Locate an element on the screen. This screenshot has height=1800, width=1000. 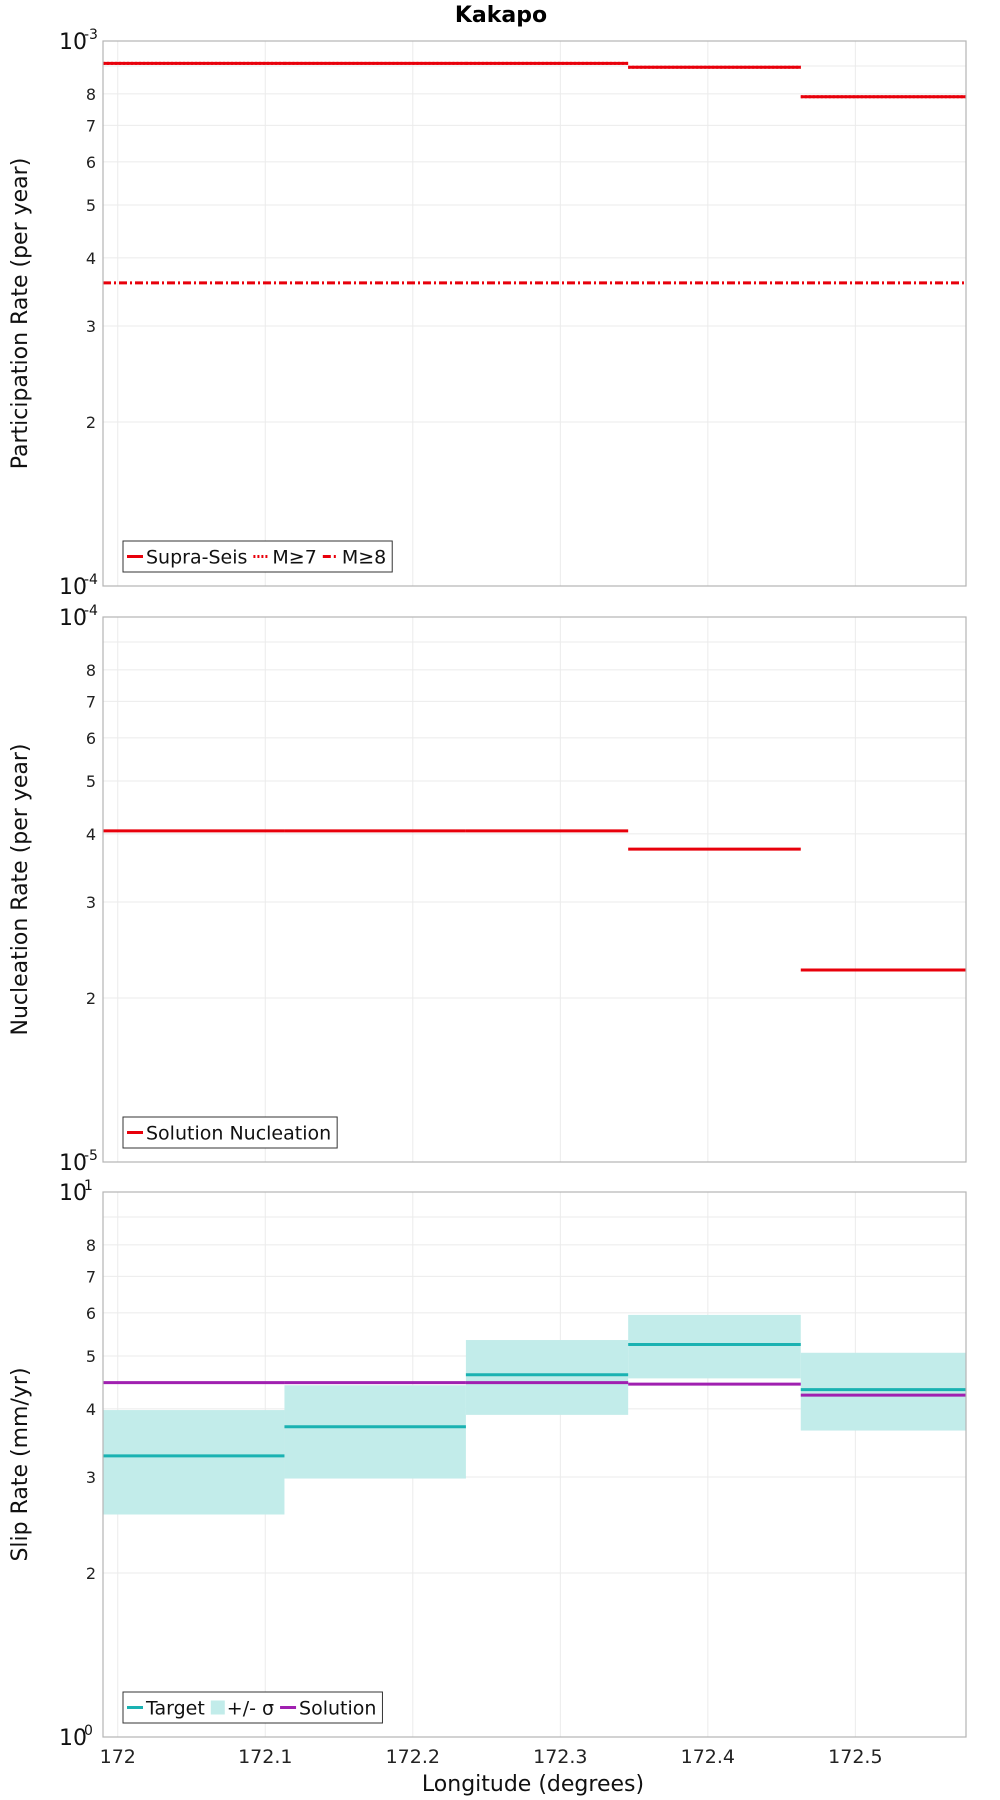
y-decade-exponent: 1 is located at coordinates (88, 1186).